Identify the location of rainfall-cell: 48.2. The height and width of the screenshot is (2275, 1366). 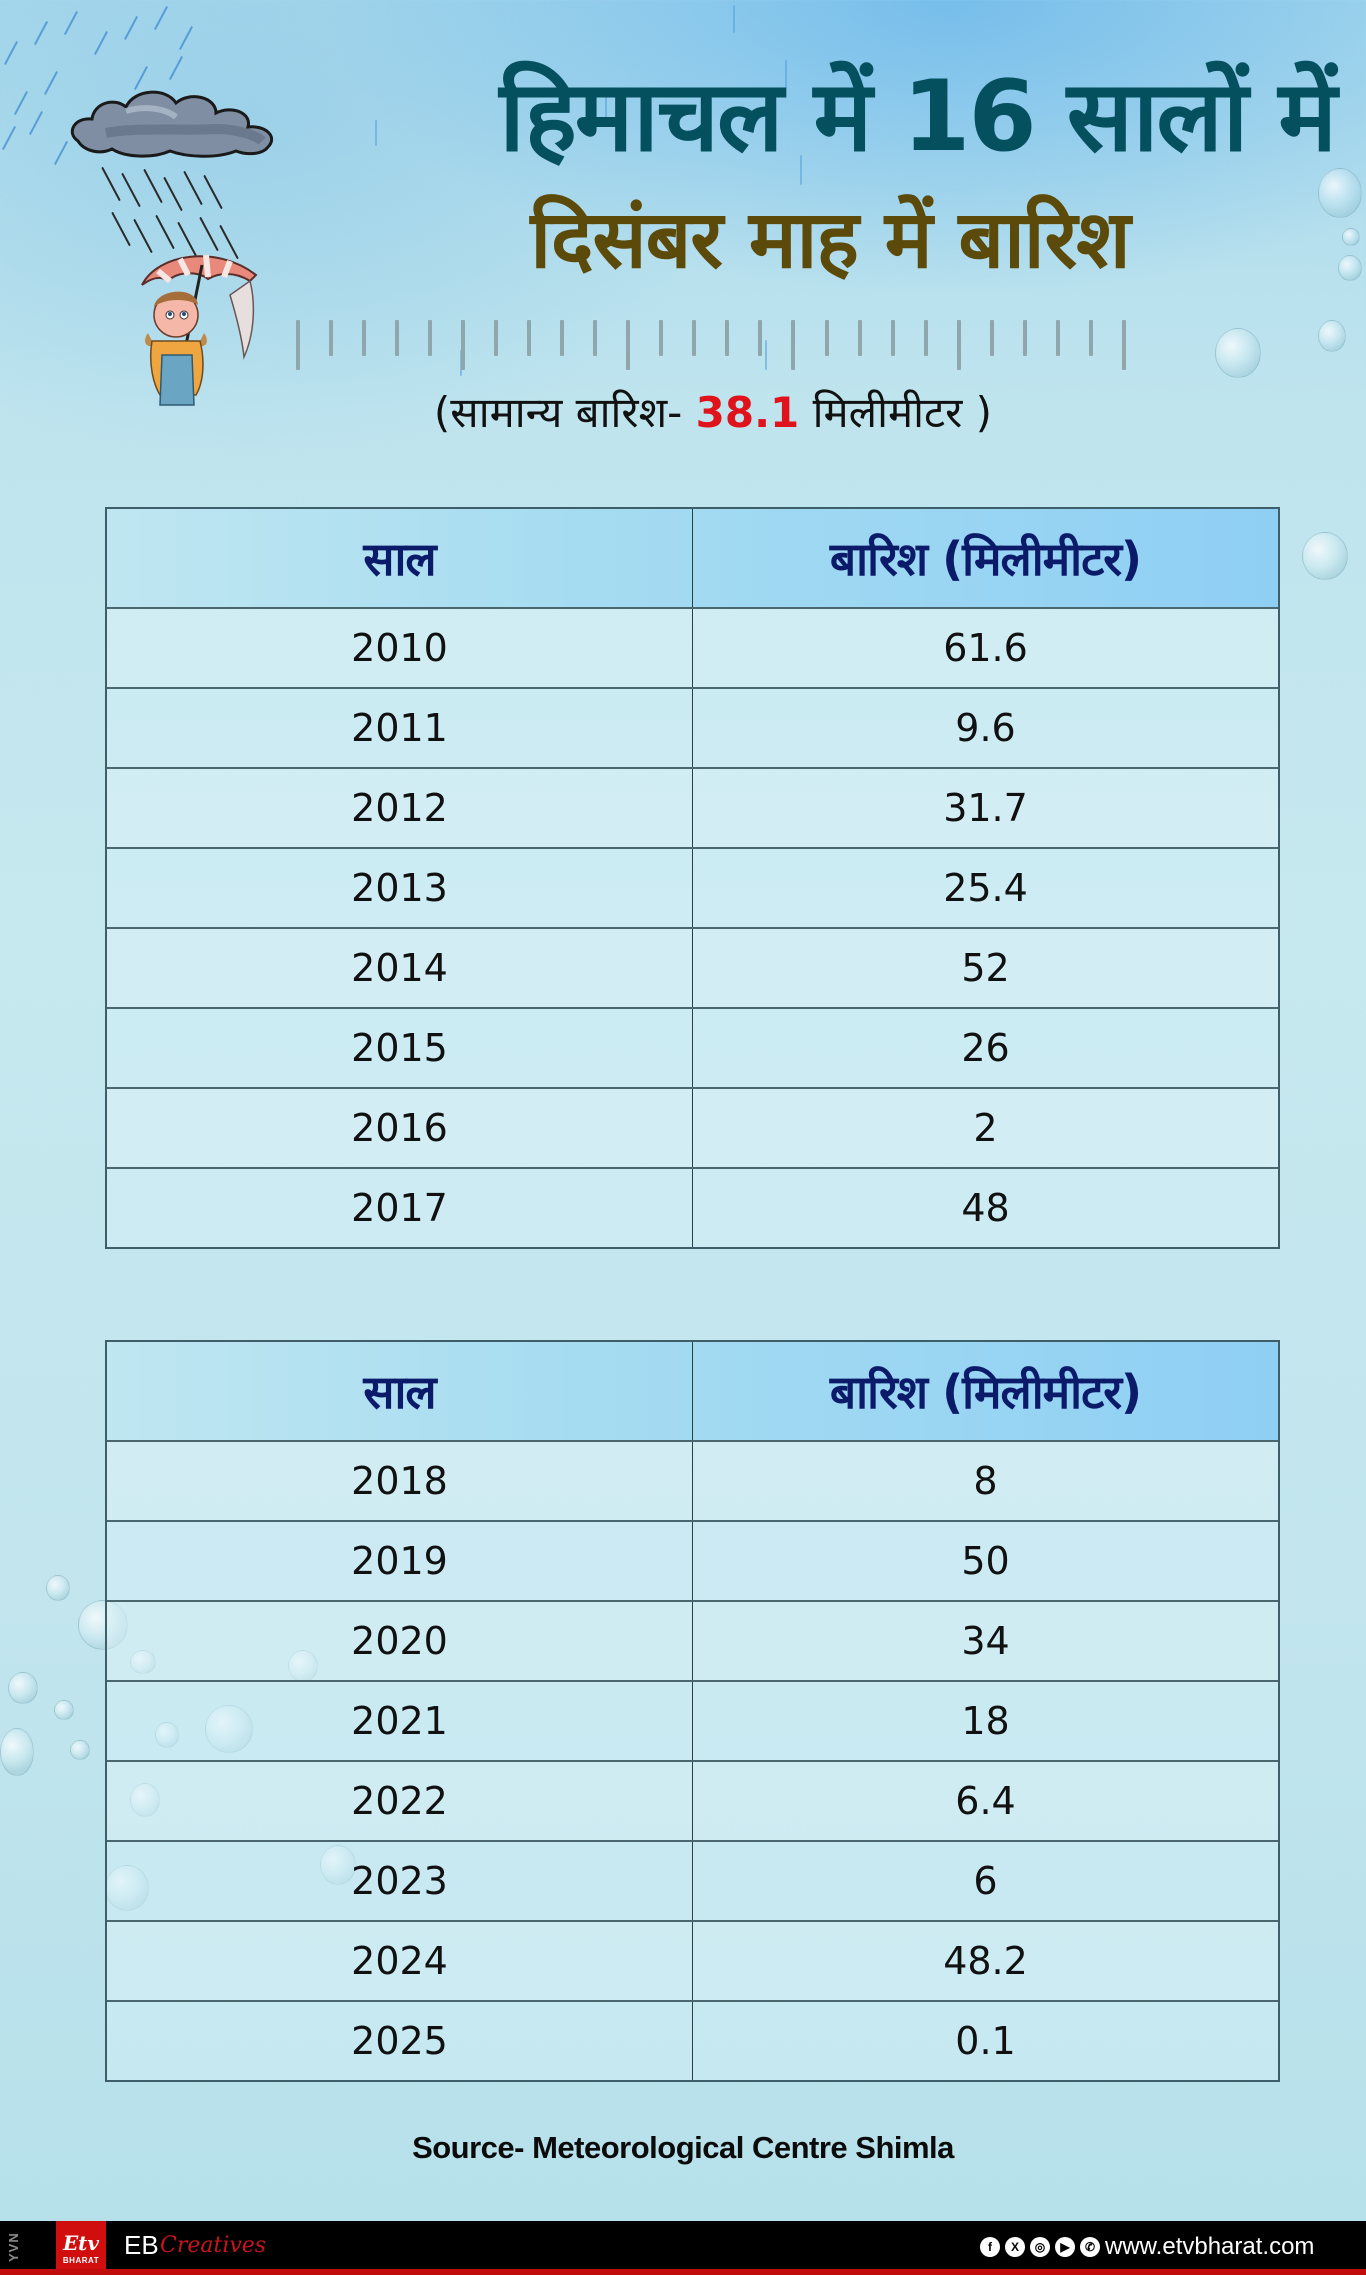
(985, 1961).